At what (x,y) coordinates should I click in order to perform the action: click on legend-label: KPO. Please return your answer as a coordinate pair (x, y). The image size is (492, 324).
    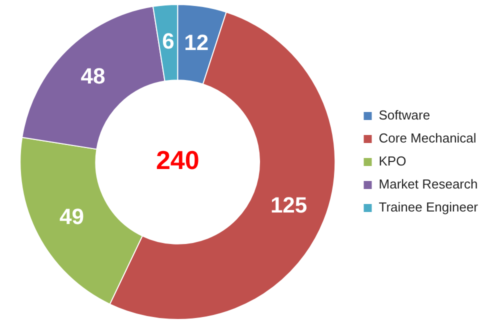
    Looking at the image, I should click on (392, 161).